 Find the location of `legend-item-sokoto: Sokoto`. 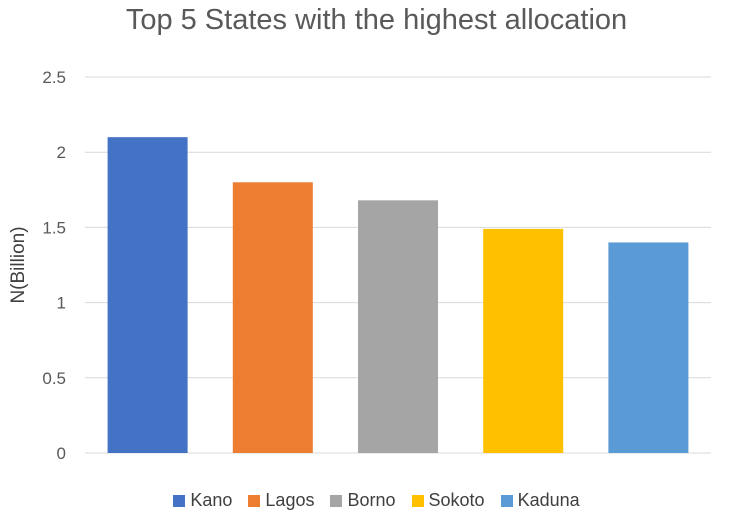

legend-item-sokoto: Sokoto is located at coordinates (448, 500).